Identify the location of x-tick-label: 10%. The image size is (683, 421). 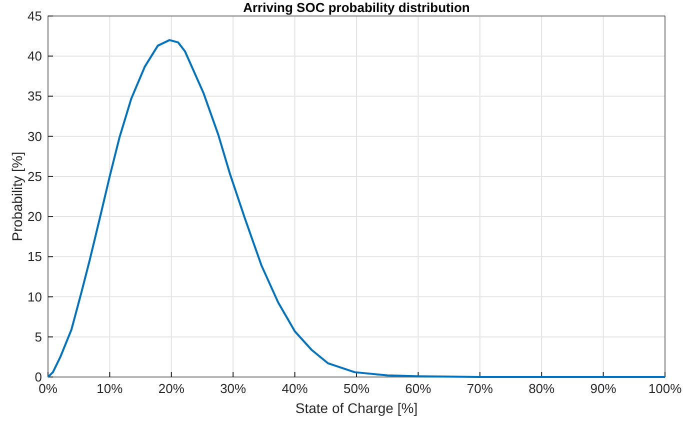
(110, 388).